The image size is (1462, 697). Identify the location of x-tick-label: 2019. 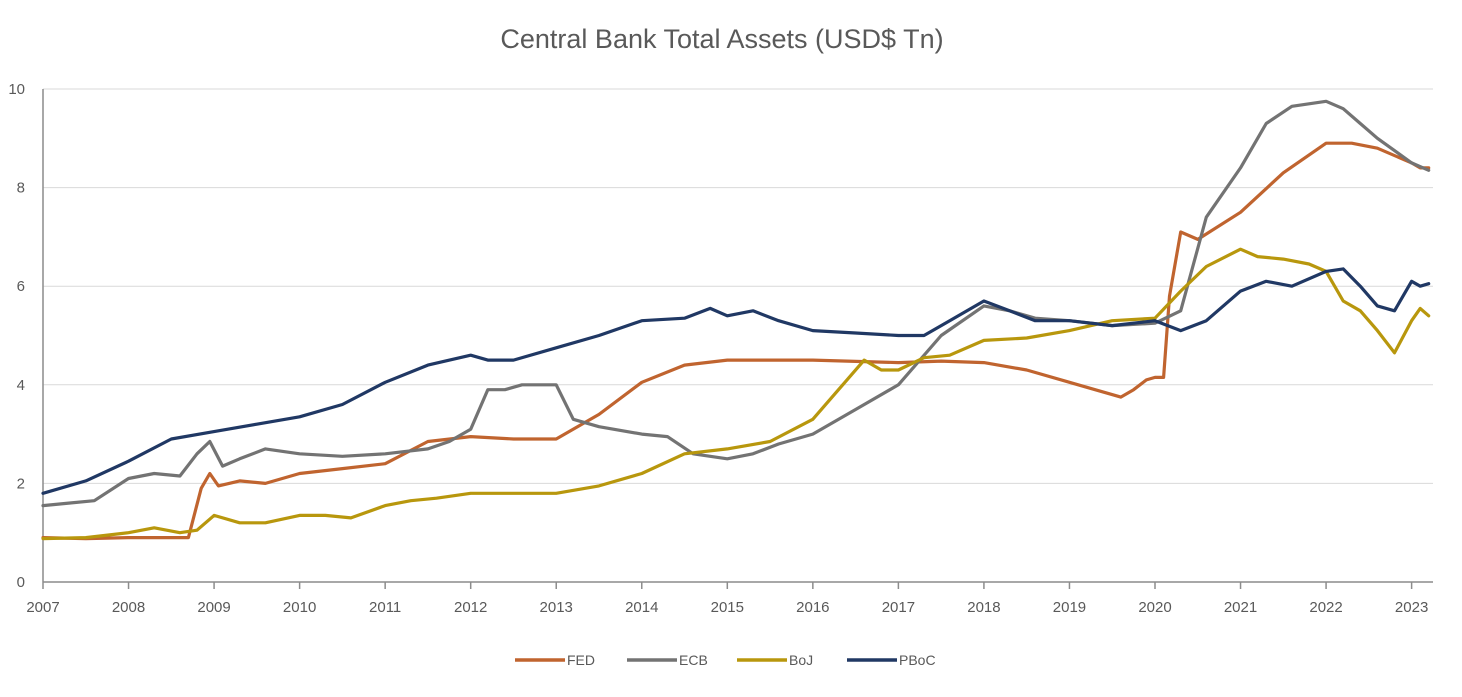
(1069, 607).